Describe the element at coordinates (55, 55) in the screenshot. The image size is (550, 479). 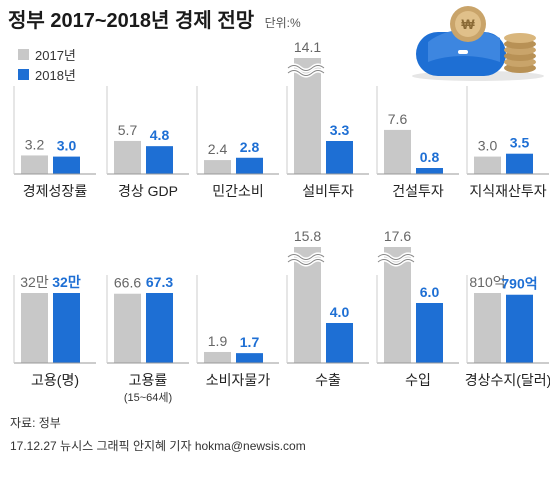
I see `legend-label-2017: 2017년` at that location.